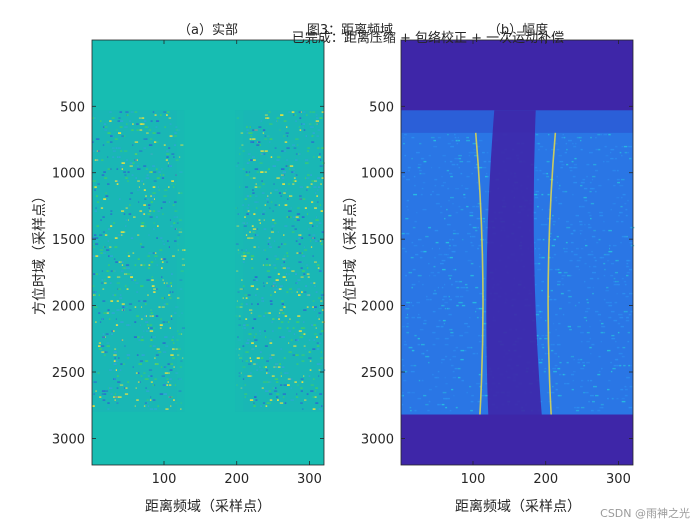  What do you see at coordinates (40, 252) in the screenshot?
I see `panel-a-ylabel: 方位时域（采样点）` at bounding box center [40, 252].